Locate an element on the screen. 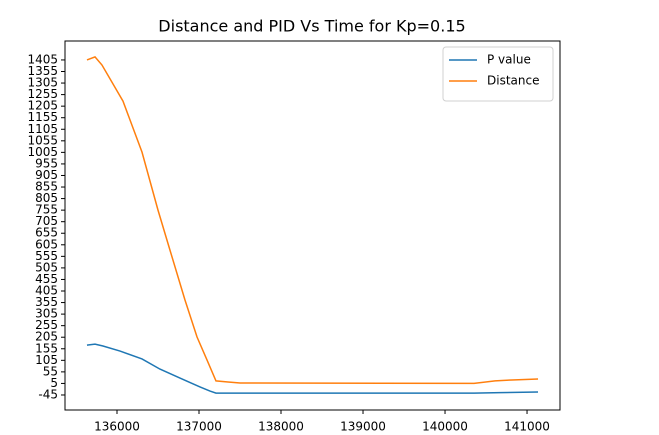  series-line is located at coordinates (312, 368).